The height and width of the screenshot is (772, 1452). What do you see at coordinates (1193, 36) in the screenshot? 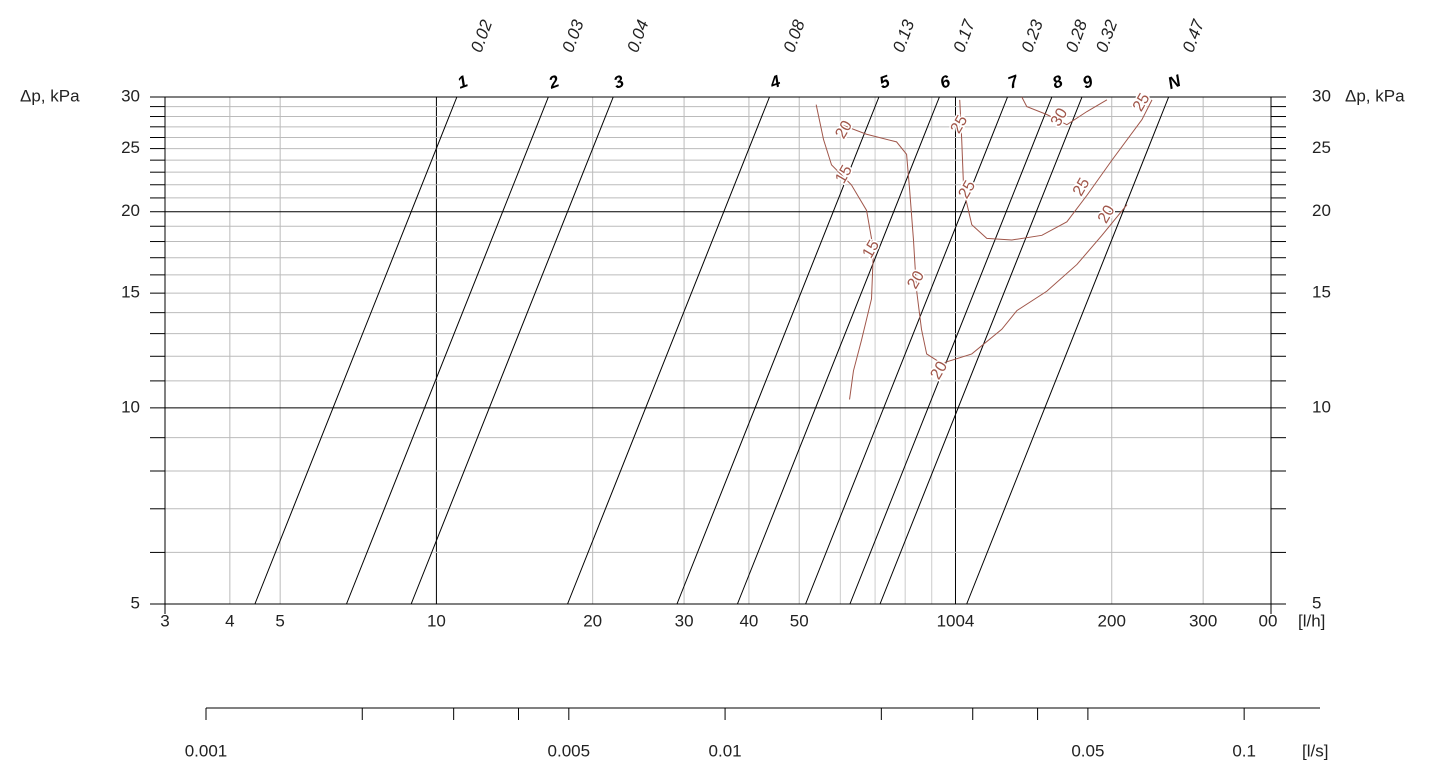
I see `kv-label: 0.47` at bounding box center [1193, 36].